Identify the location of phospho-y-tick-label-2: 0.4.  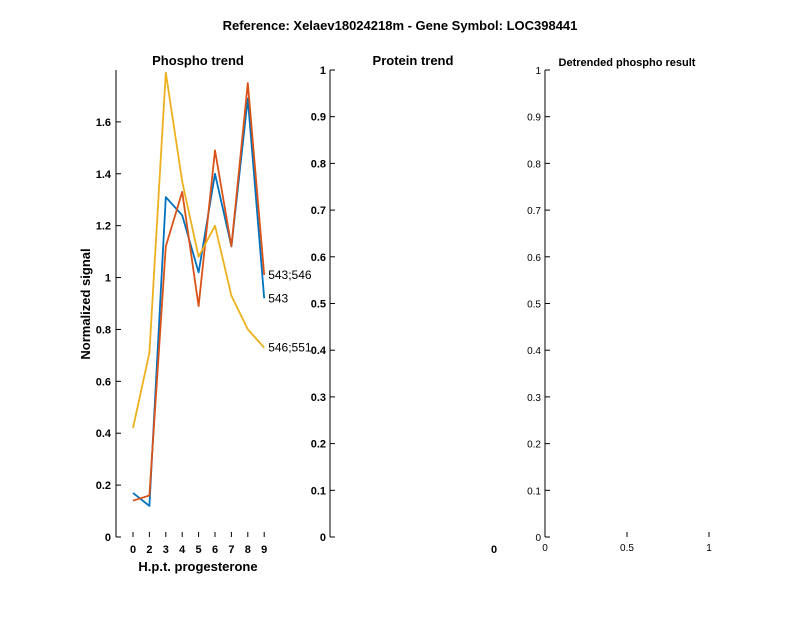
(104, 434).